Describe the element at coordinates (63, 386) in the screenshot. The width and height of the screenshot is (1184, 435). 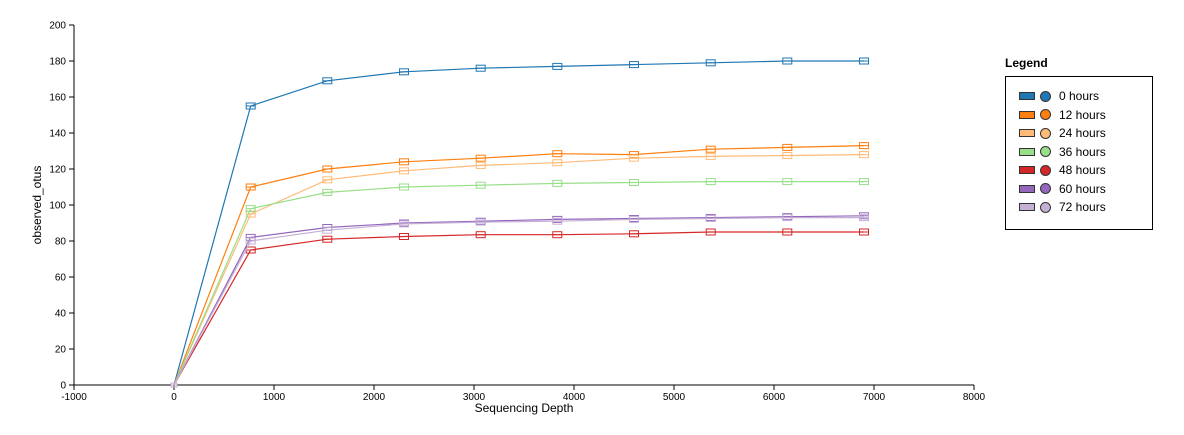
I see `y-tick-label: 0` at that location.